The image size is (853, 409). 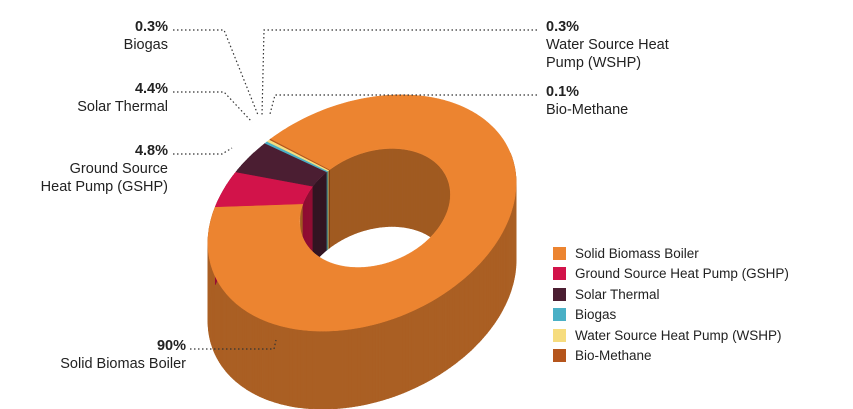 What do you see at coordinates (617, 294) in the screenshot?
I see `legend-label: Solar Thermal` at bounding box center [617, 294].